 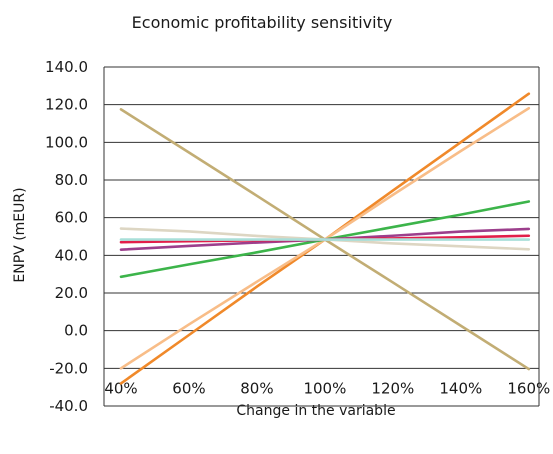 I want to click on y-tick-label: 20.0, so click(x=71, y=293).